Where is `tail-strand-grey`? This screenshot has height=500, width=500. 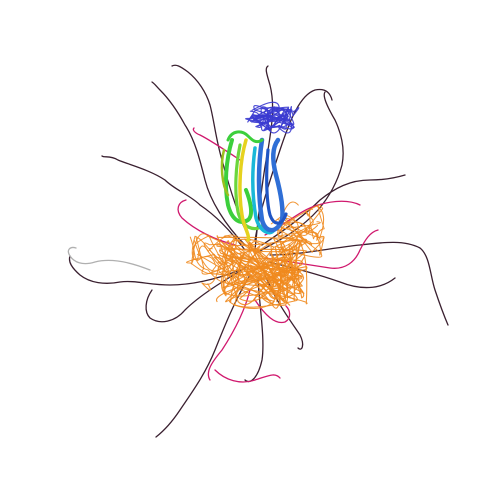
tail-strand-grey is located at coordinates (109, 258).